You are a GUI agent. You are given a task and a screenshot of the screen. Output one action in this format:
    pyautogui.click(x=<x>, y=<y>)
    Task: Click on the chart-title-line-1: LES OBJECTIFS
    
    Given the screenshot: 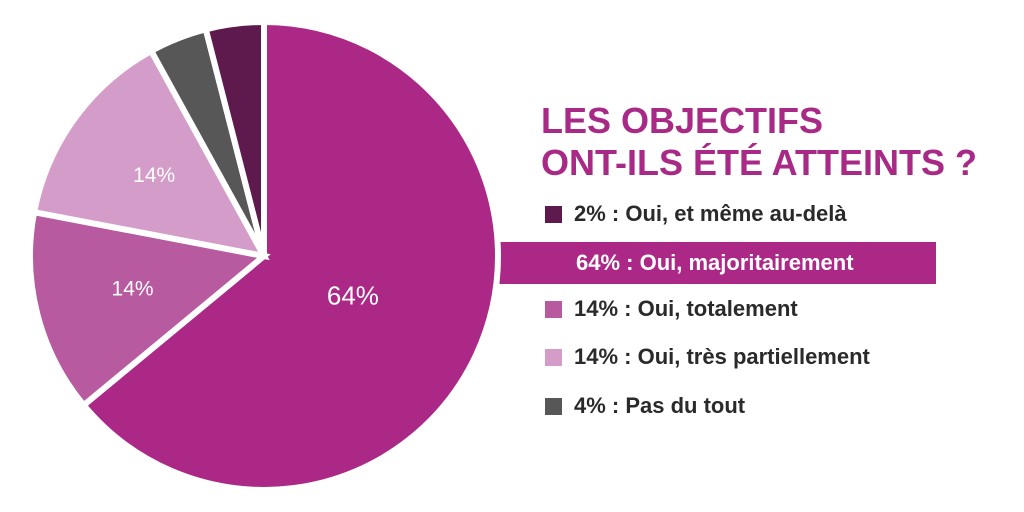 What is the action you would take?
    pyautogui.click(x=682, y=120)
    